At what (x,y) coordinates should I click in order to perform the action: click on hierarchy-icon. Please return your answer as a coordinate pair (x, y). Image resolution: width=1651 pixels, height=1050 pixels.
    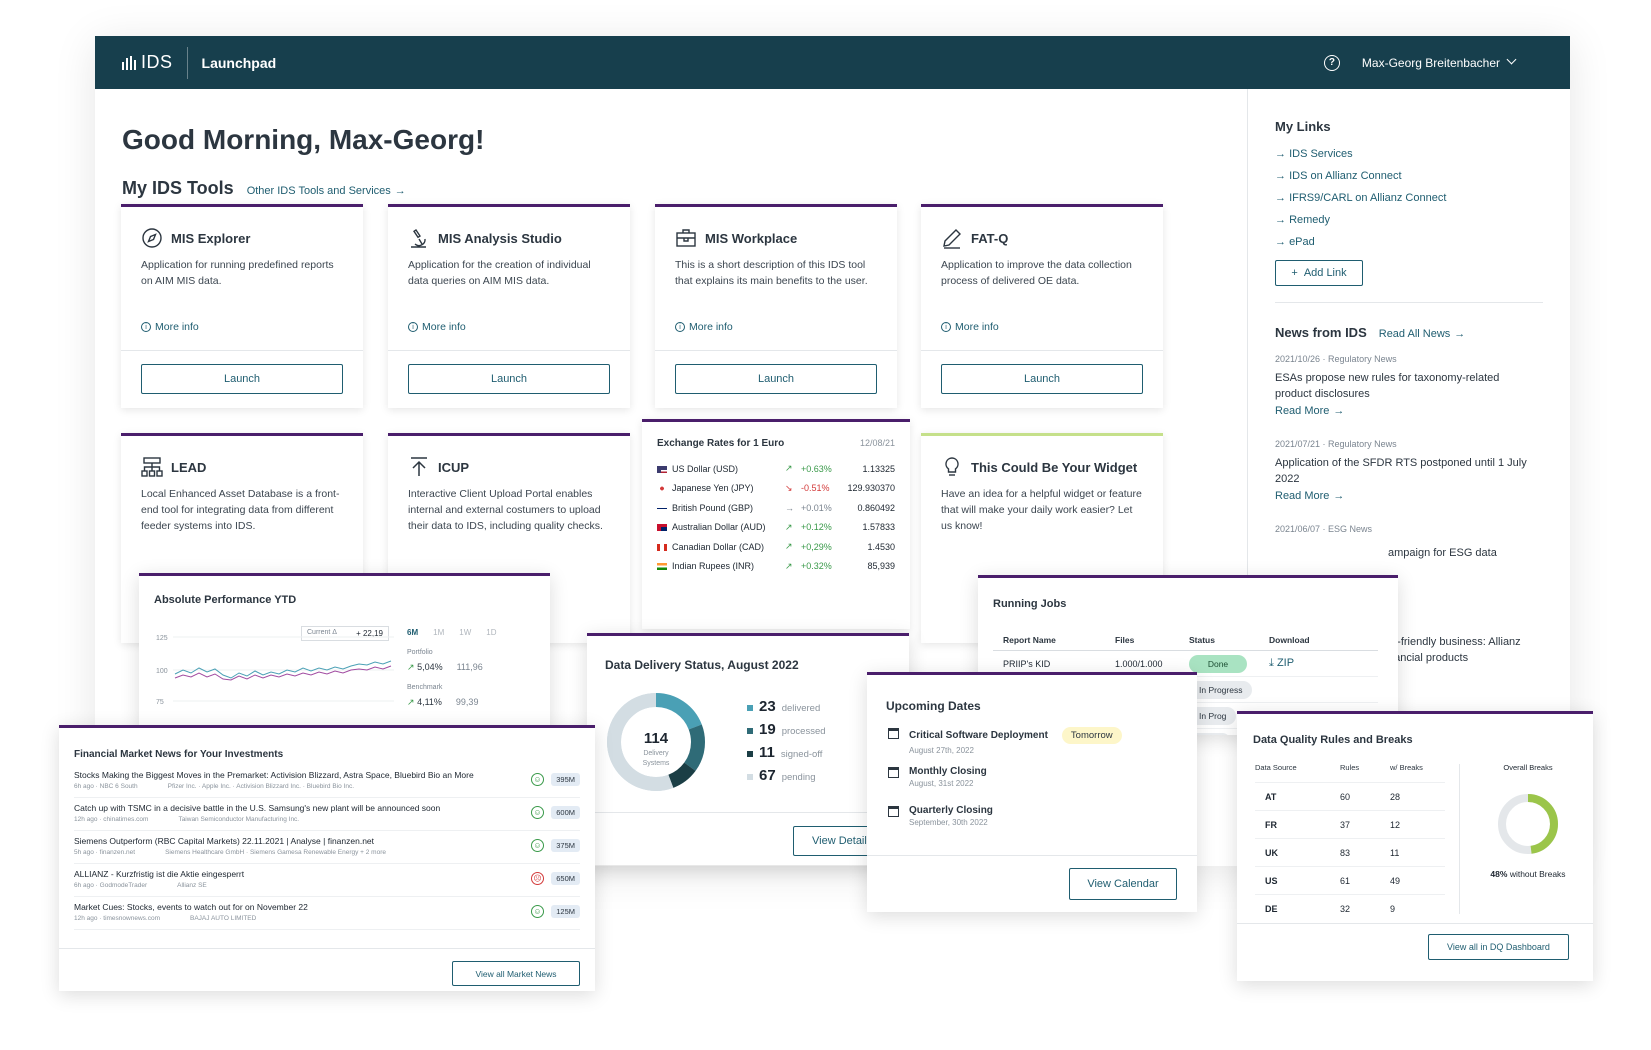
    Looking at the image, I should click on (152, 467).